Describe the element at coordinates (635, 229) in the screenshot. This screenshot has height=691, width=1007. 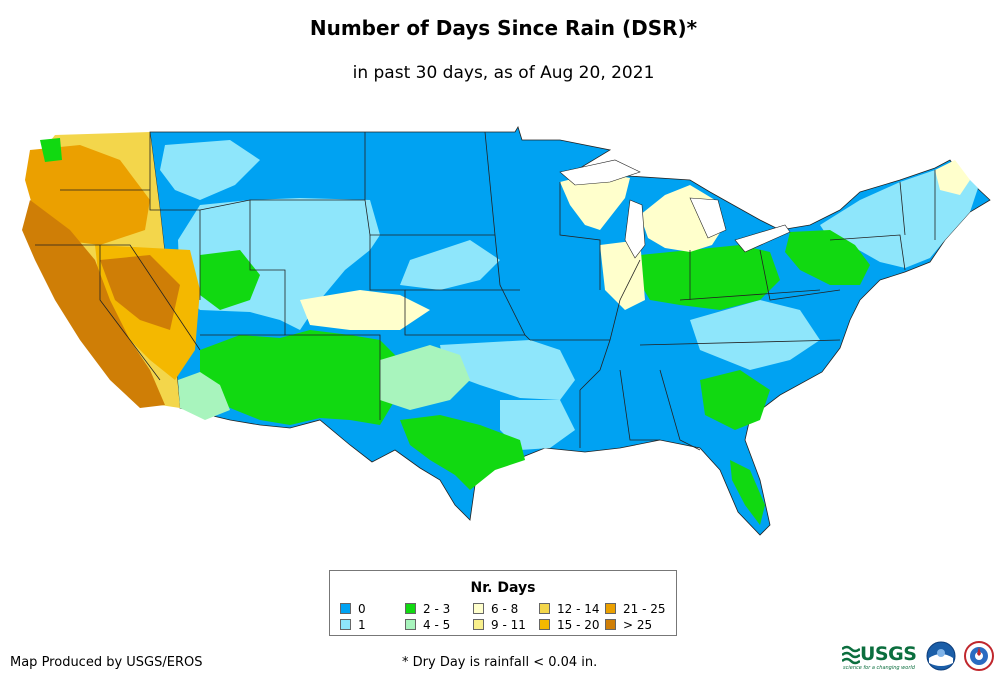
I see `lake-michigan` at that location.